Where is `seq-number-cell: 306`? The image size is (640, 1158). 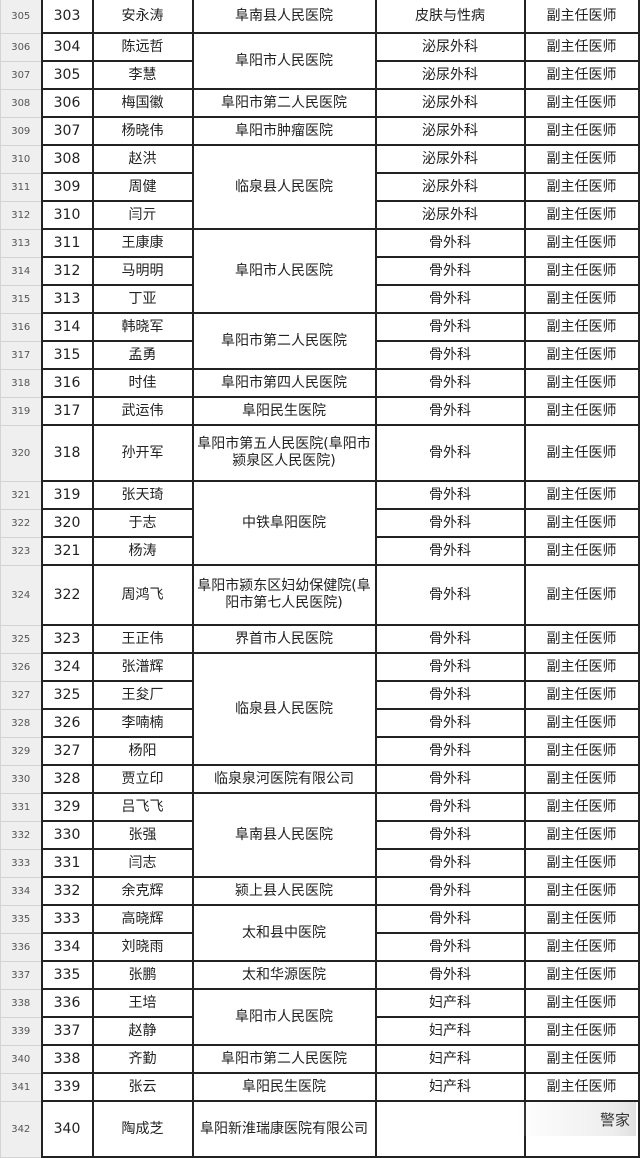
seq-number-cell: 306 is located at coordinates (67, 103).